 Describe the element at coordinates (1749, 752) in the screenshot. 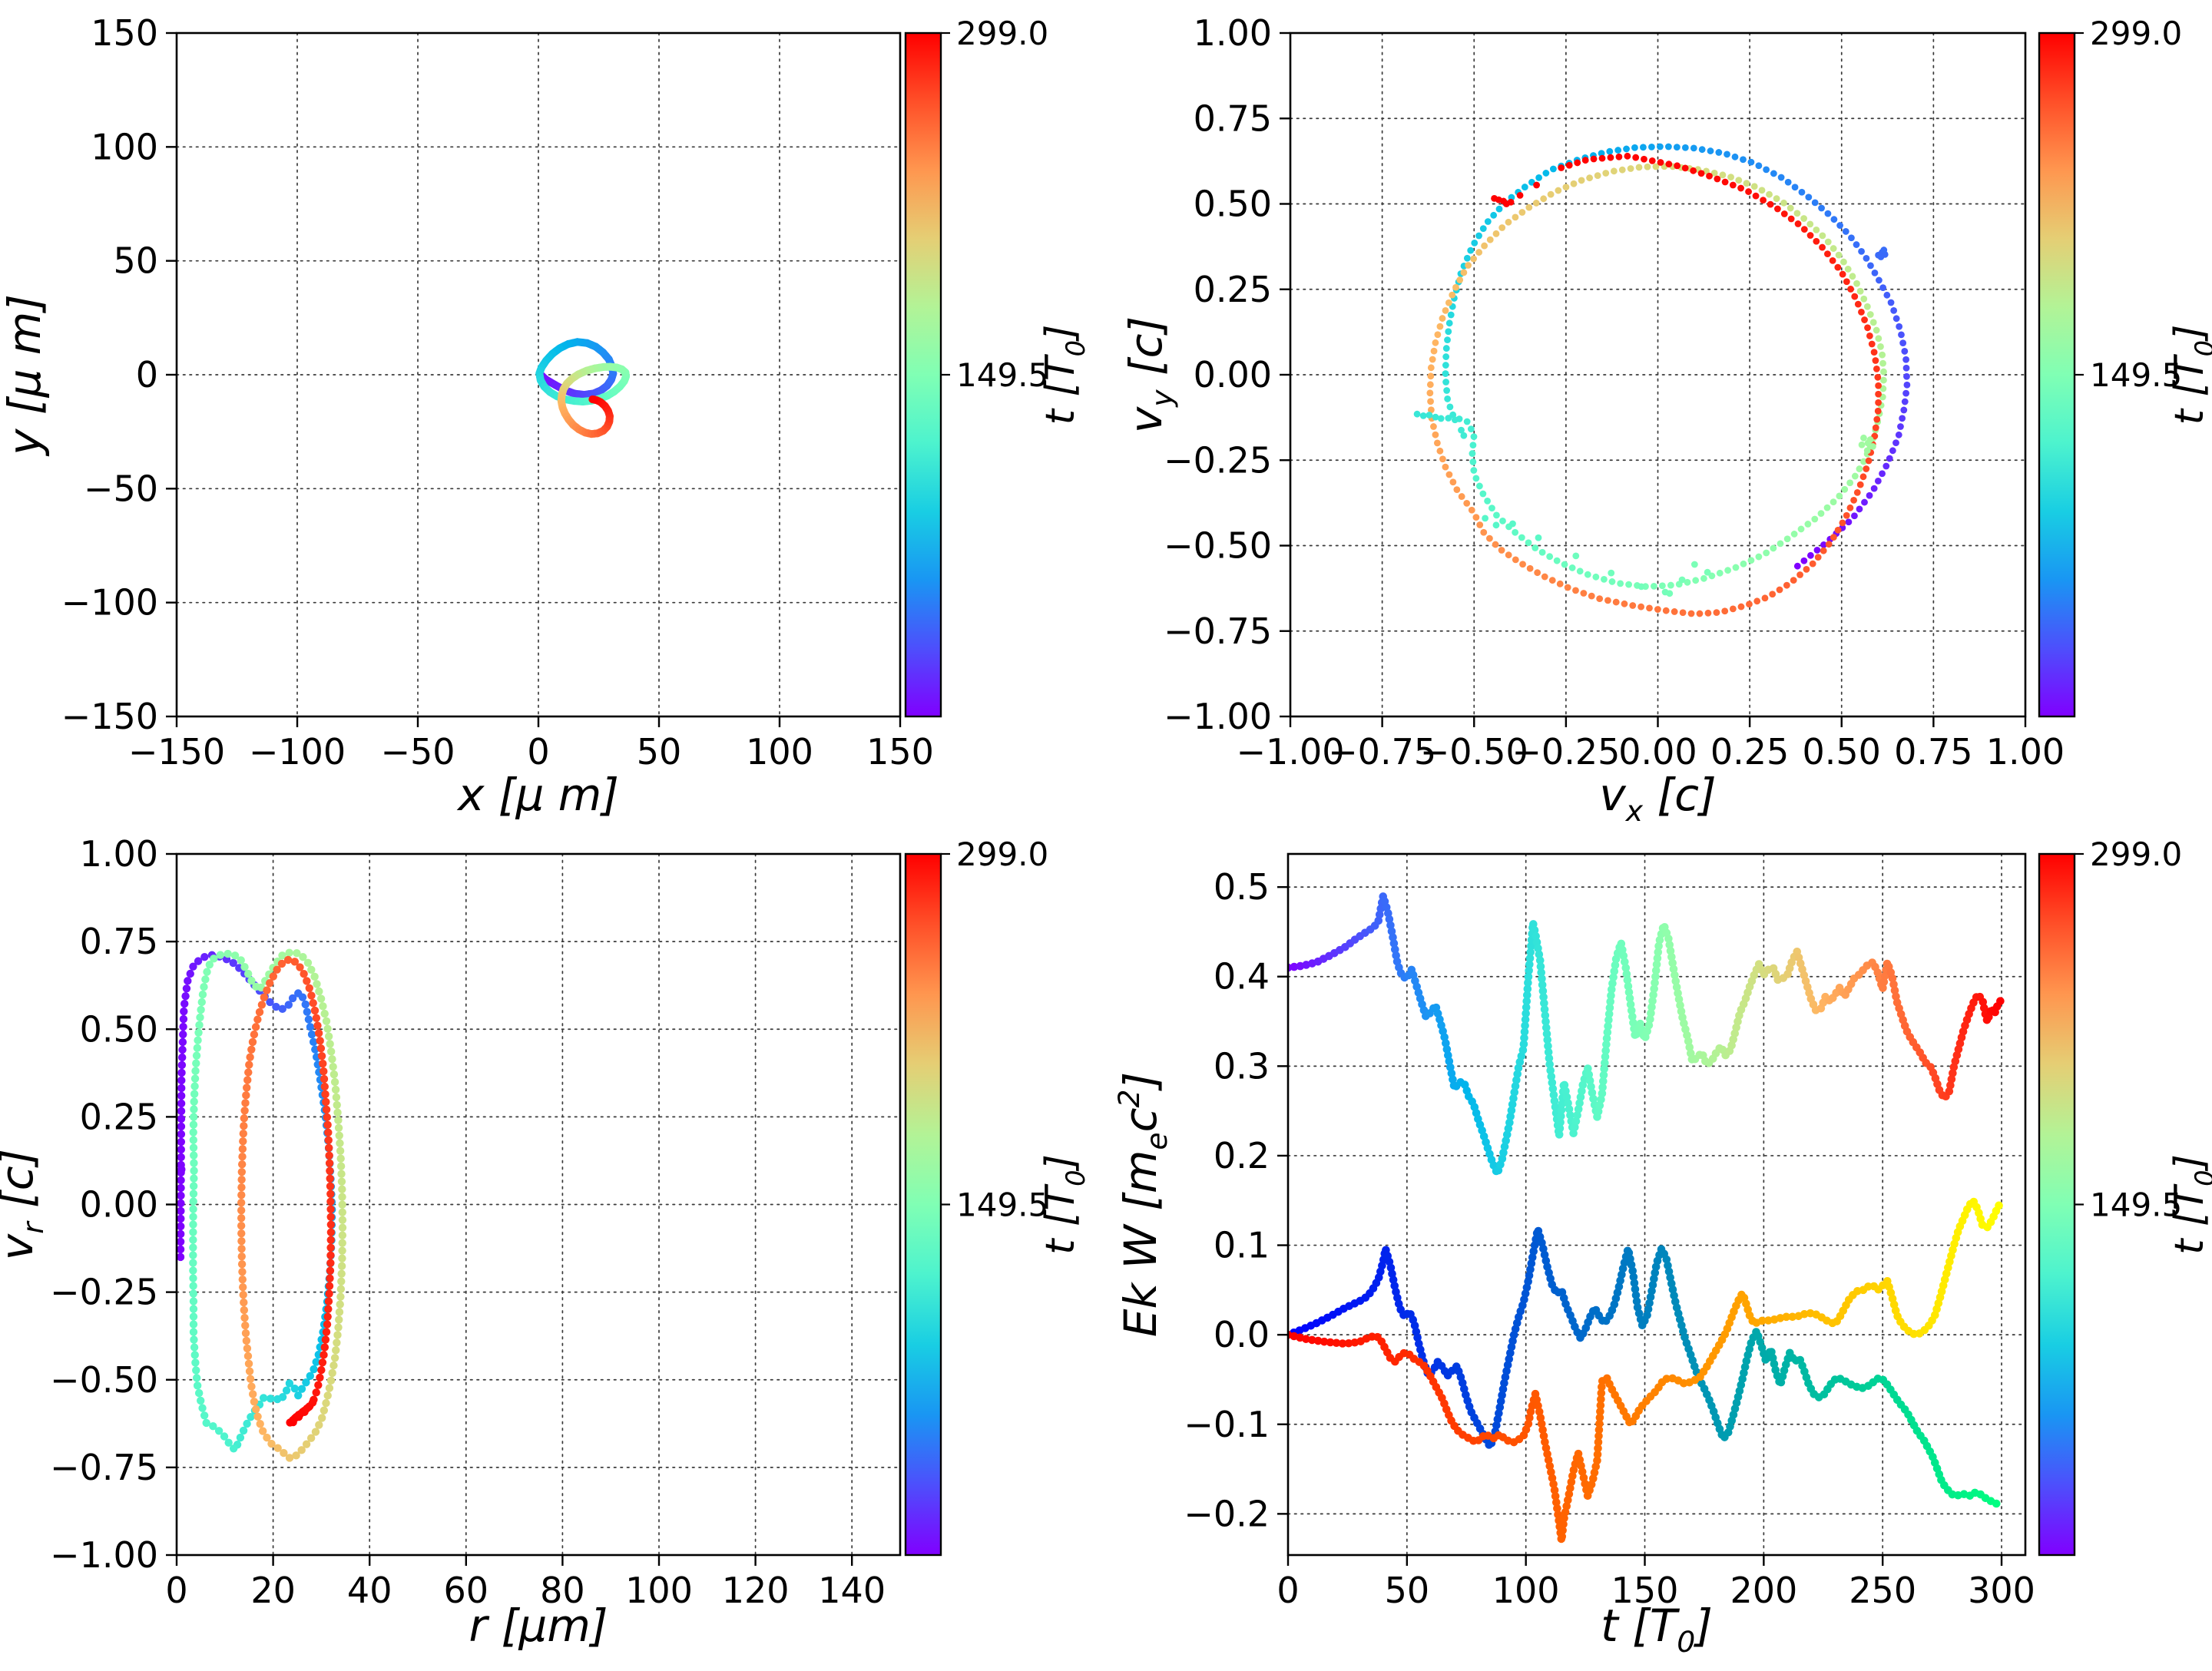

I see `xtick-label: 0.25` at that location.